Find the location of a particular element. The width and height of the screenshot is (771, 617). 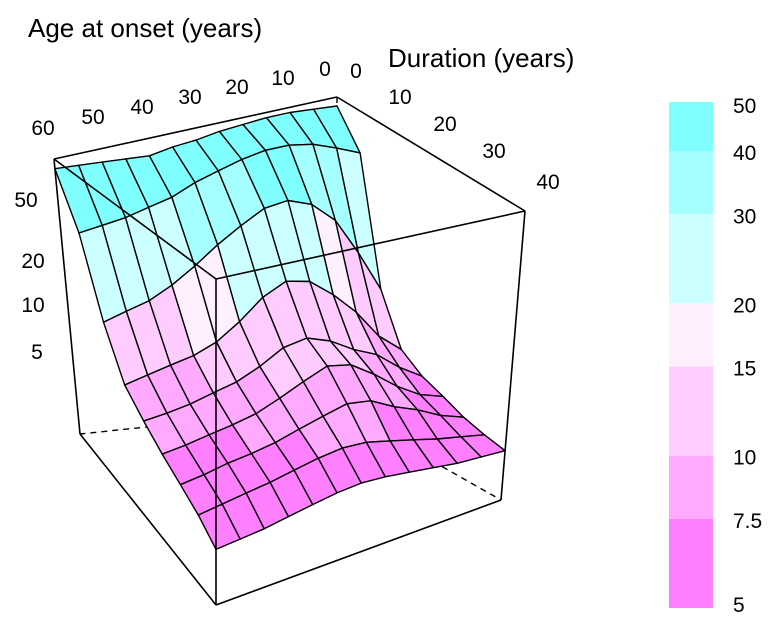

x-tick-label: 0 is located at coordinates (325, 69).